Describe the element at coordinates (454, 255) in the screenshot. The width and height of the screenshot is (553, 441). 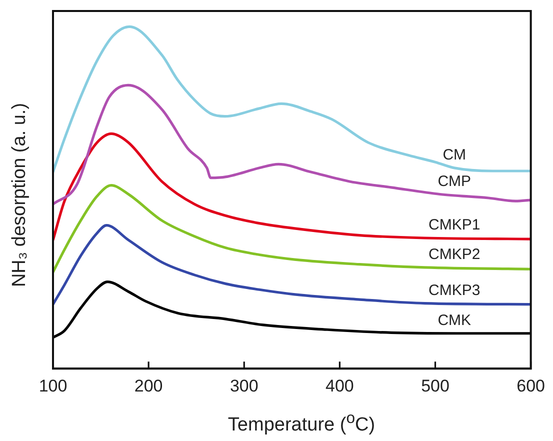
I see `series-label: CMKP2` at that location.